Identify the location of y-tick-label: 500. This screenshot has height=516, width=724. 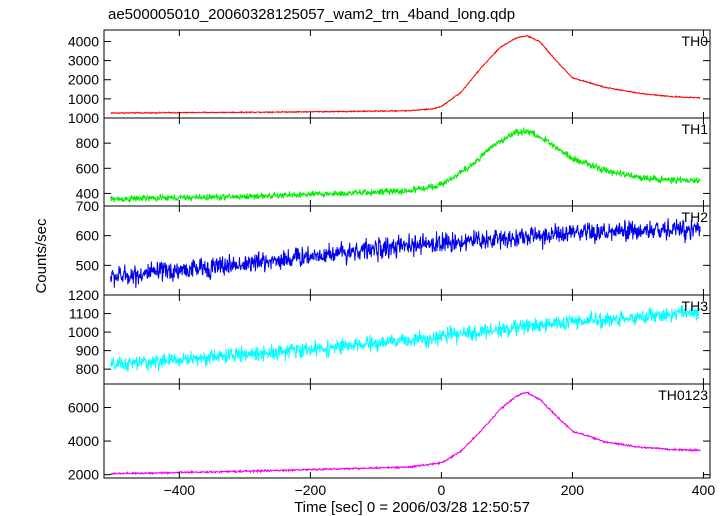
(88, 265).